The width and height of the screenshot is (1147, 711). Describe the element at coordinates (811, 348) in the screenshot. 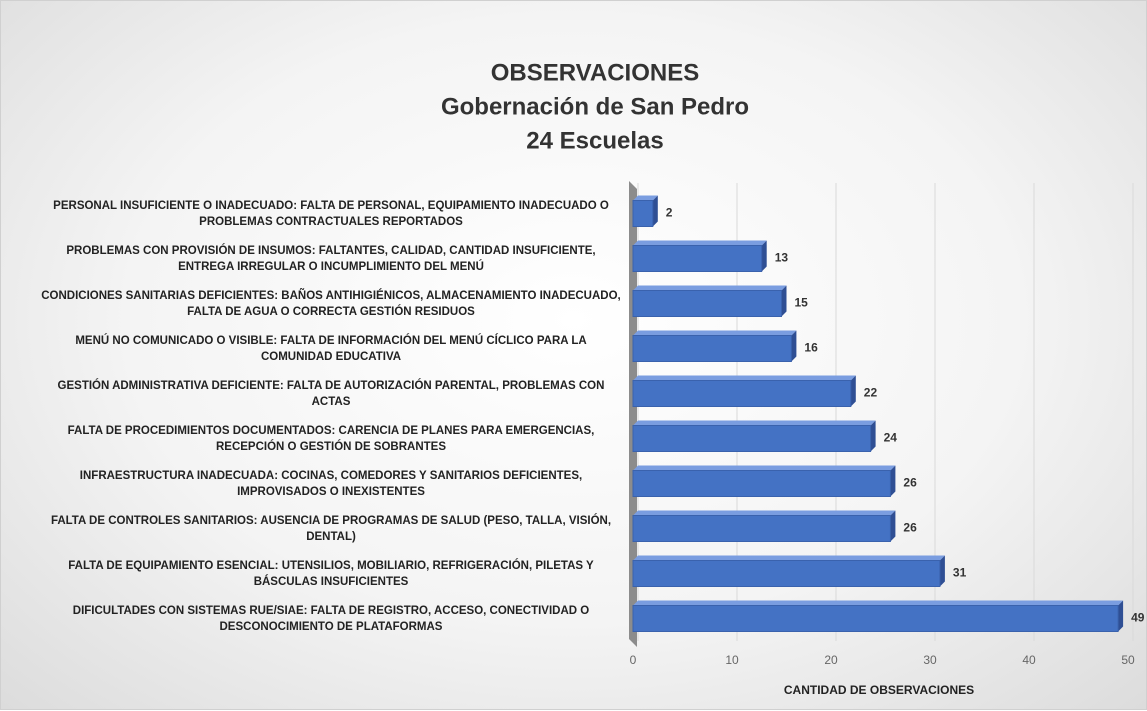

I see `value-label: 16` at that location.